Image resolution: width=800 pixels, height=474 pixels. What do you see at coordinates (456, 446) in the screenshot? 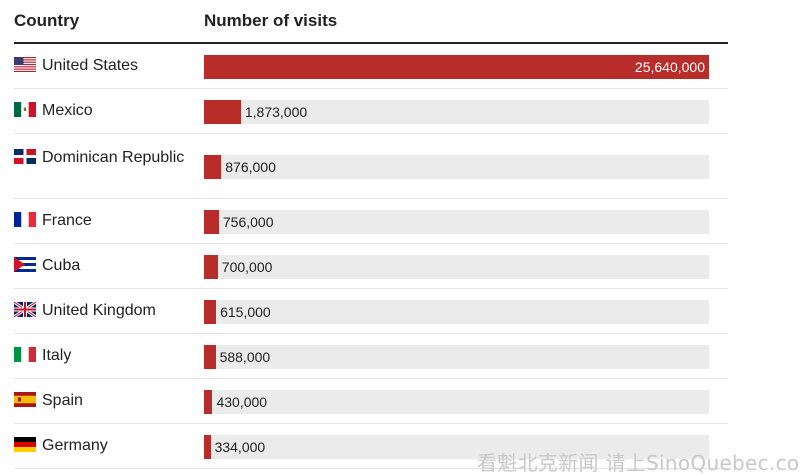
I see `bar-track: 334,000` at bounding box center [456, 446].